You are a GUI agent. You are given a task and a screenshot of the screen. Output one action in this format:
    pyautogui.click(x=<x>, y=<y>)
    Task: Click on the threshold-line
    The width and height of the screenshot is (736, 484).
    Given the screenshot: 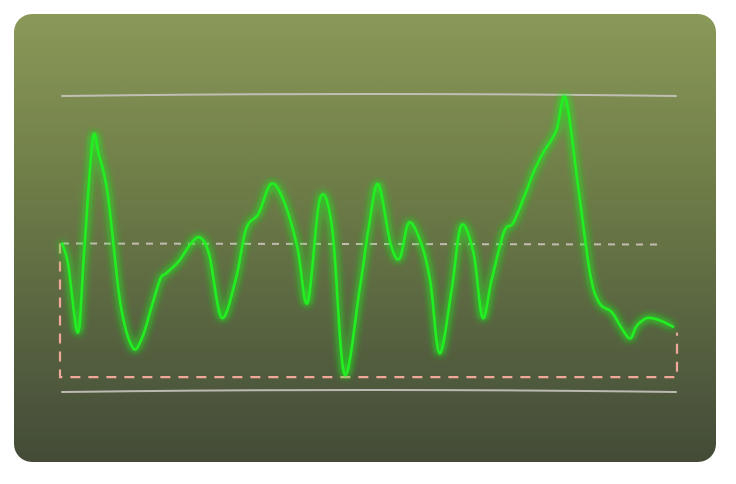 What is the action you would take?
    pyautogui.click(x=362, y=244)
    